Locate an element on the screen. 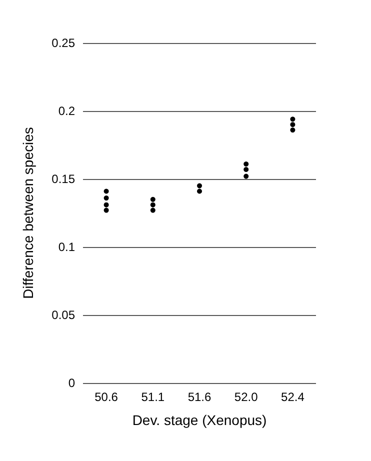 Image resolution: width=371 pixels, height=461 pixels. y-tick-label: 0.05 is located at coordinates (64, 315).